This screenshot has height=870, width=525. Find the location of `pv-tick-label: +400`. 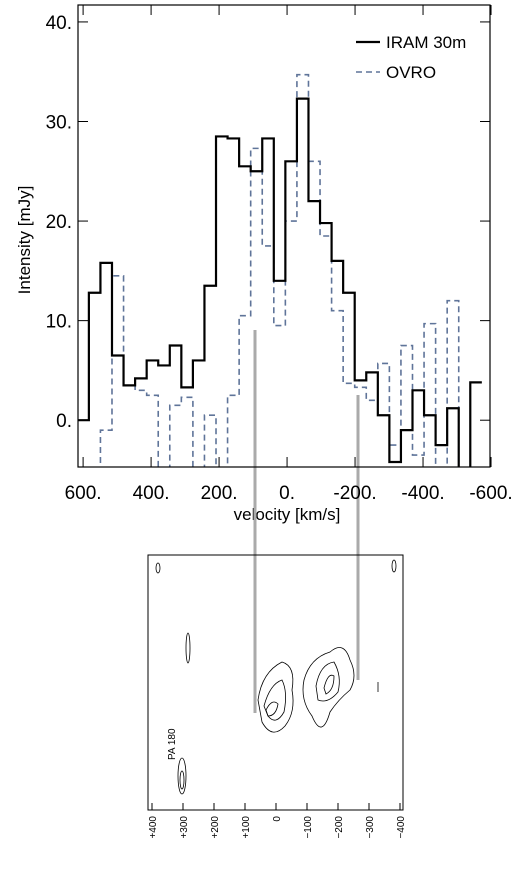

pv-tick-label: +400 is located at coordinates (153, 827).